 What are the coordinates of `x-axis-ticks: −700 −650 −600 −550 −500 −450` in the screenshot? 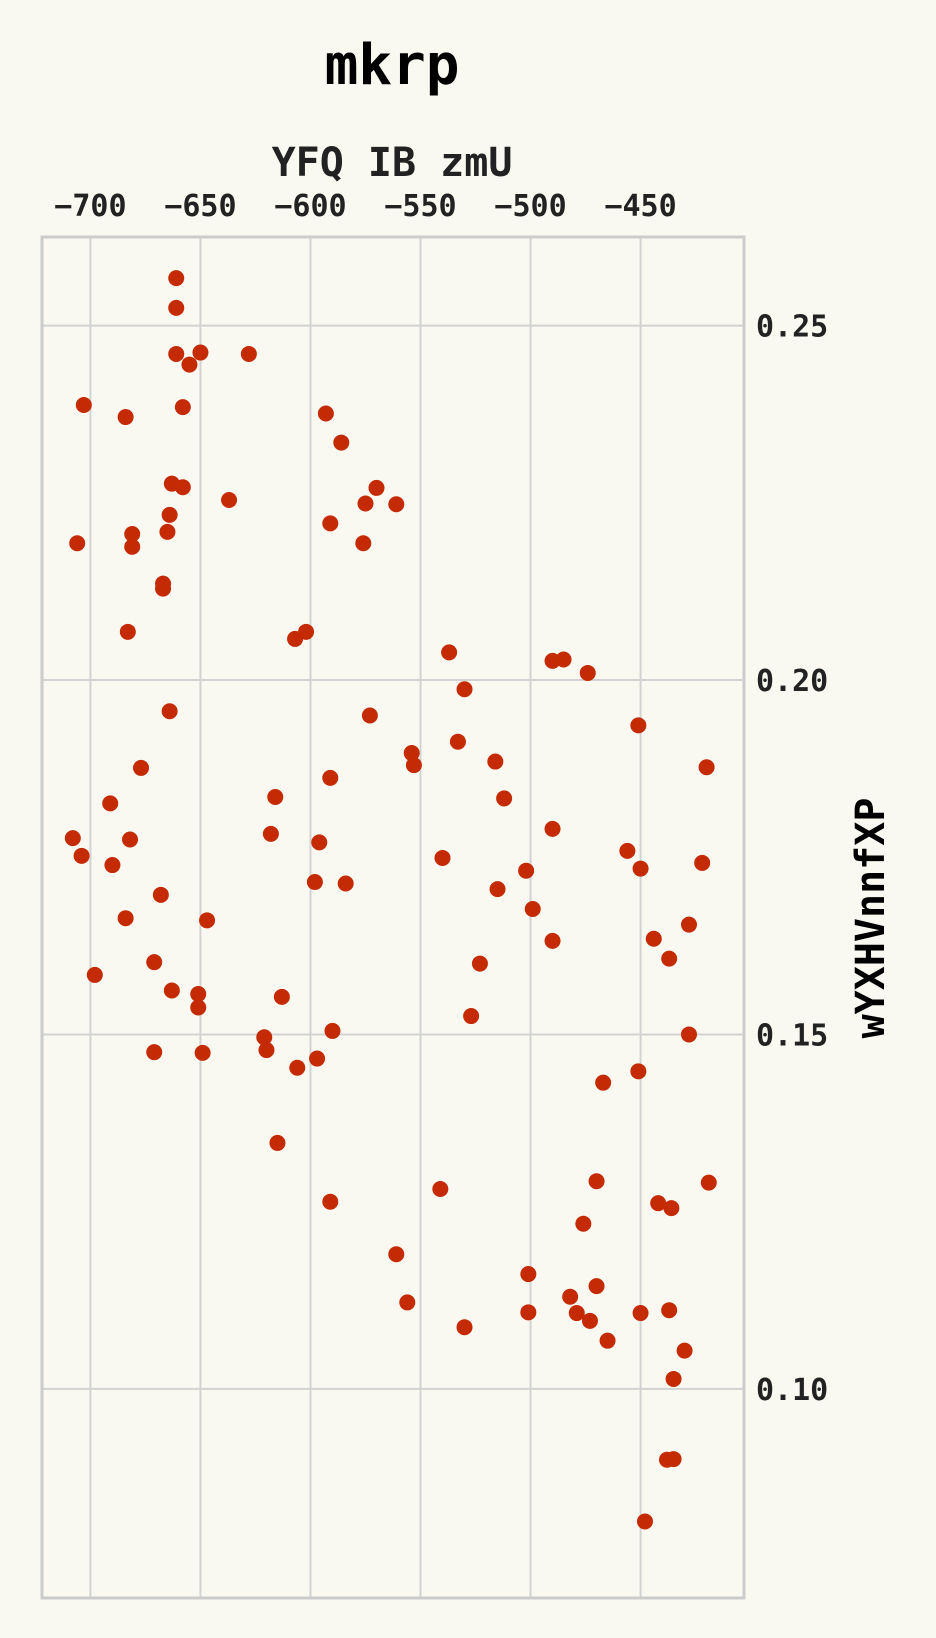 It's located at (365, 206).